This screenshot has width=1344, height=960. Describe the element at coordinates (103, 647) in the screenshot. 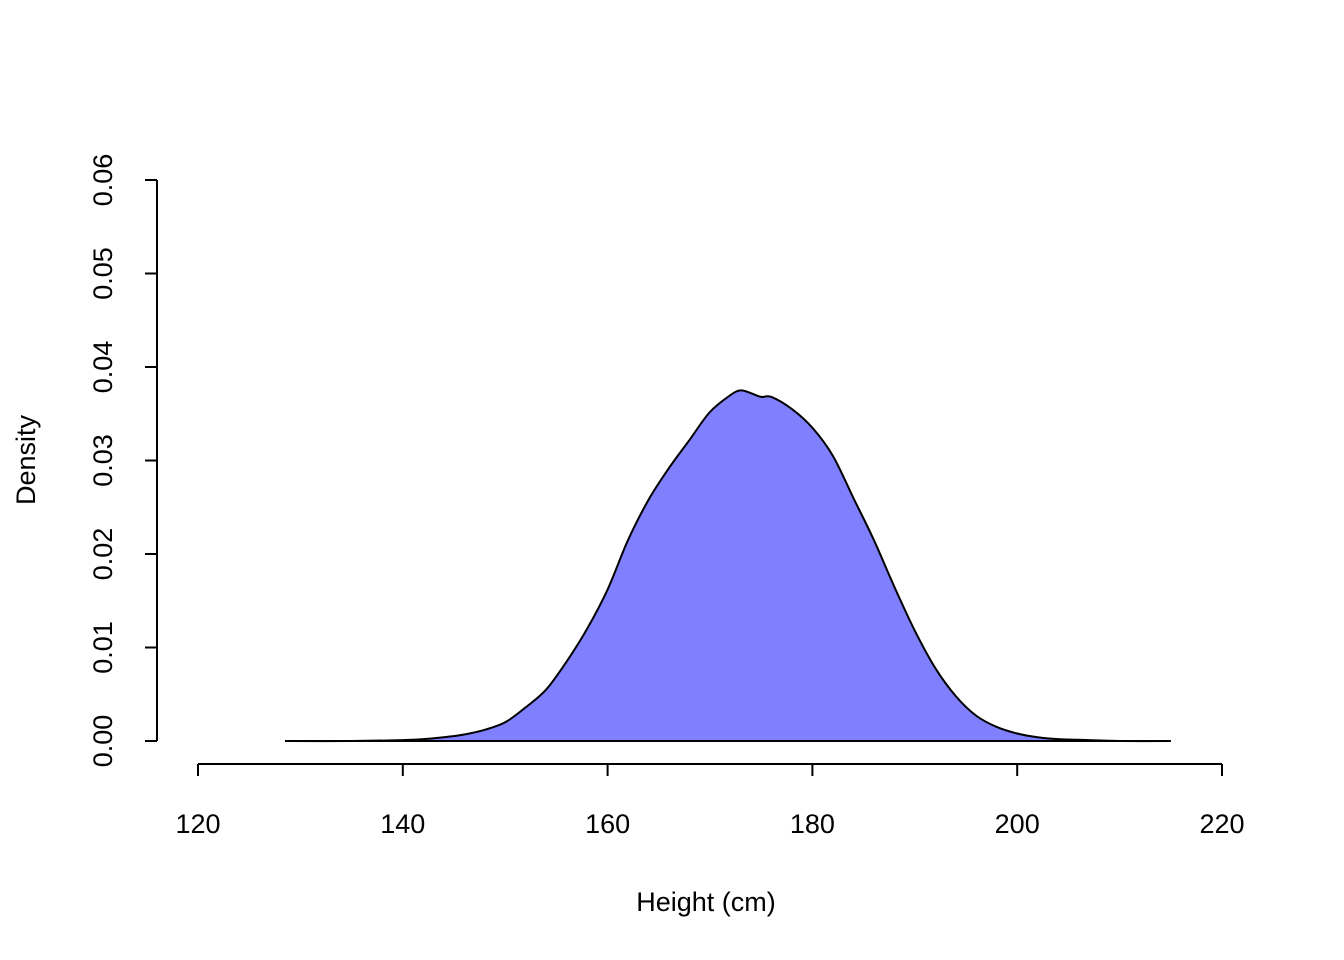

I see `y-tick-label: 0.01` at that location.